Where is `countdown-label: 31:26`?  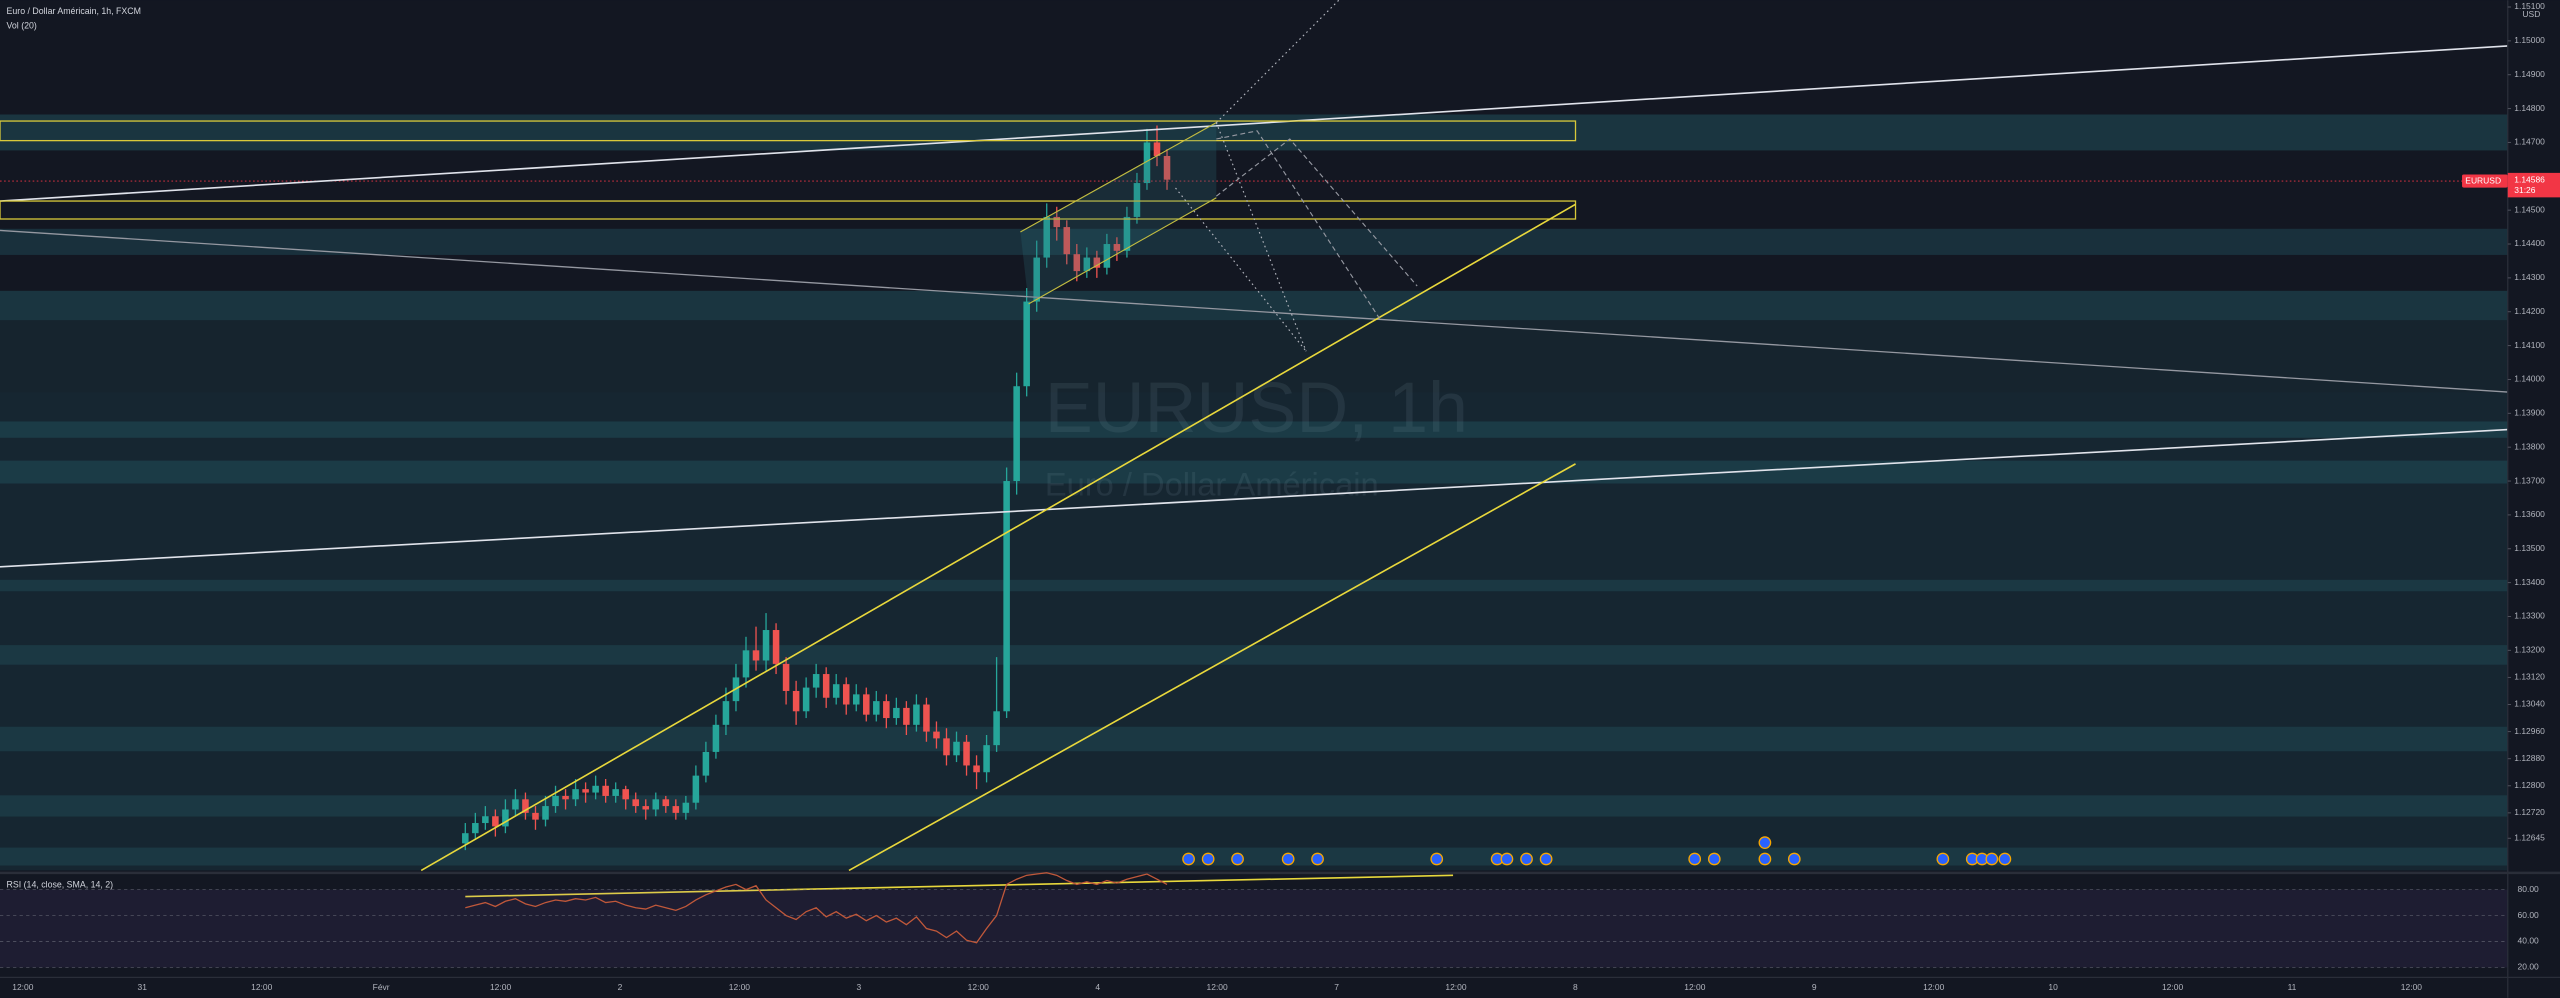
countdown-label: 31:26 is located at coordinates (2524, 190).